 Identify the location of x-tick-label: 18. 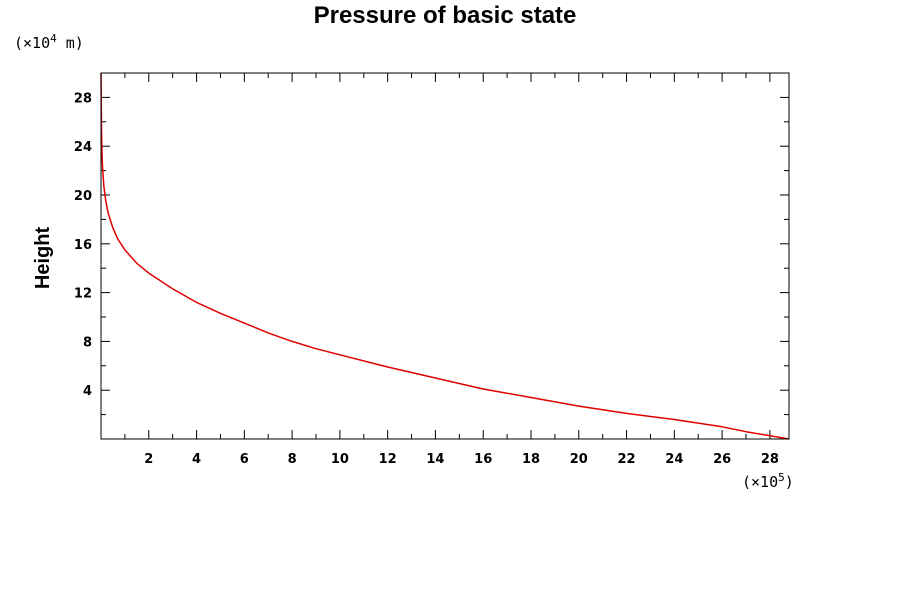
(531, 459).